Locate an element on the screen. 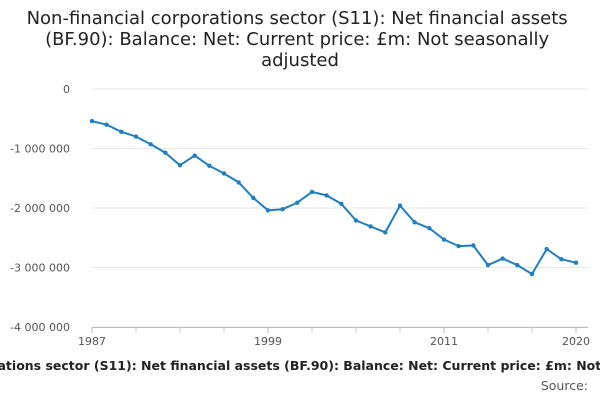 This screenshot has width=600, height=400. y-tick-label: -2 000 000 is located at coordinates (40, 208).